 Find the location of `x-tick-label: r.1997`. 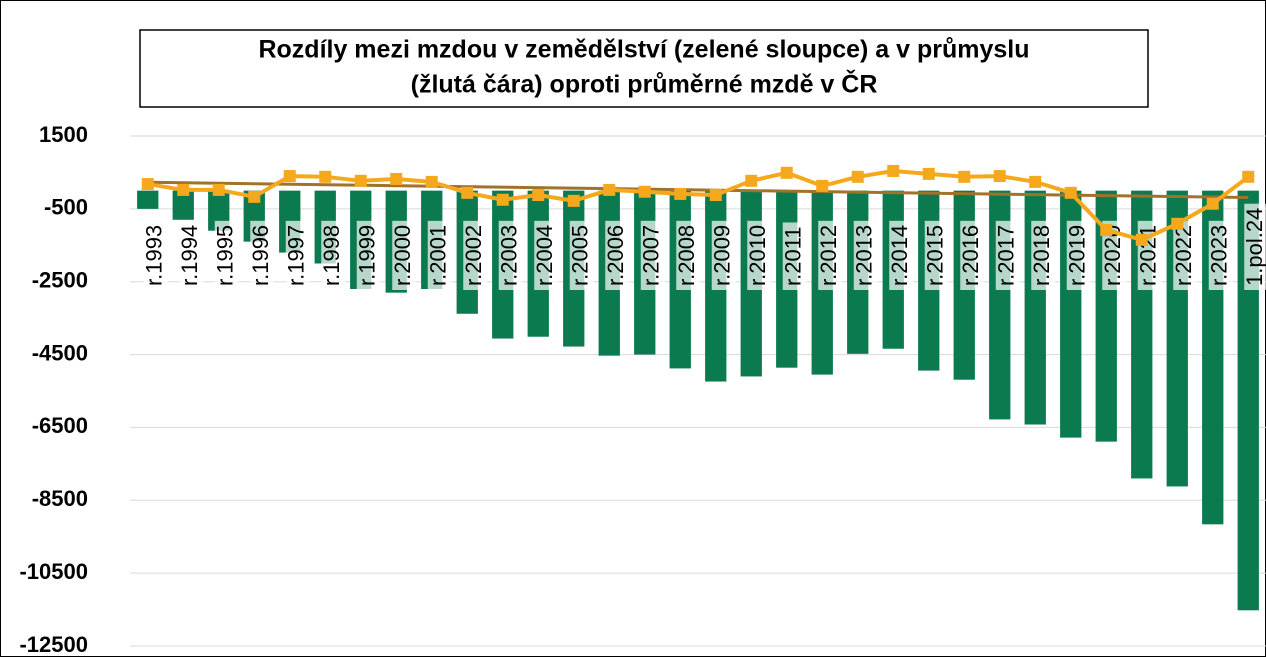

x-tick-label: r.1997 is located at coordinates (296, 255).